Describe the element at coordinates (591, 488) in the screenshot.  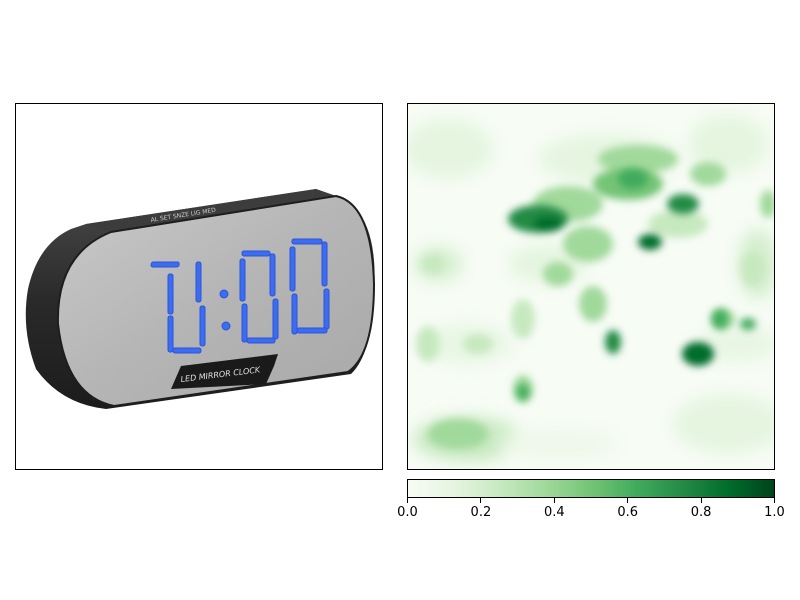
I see `colorbar` at that location.